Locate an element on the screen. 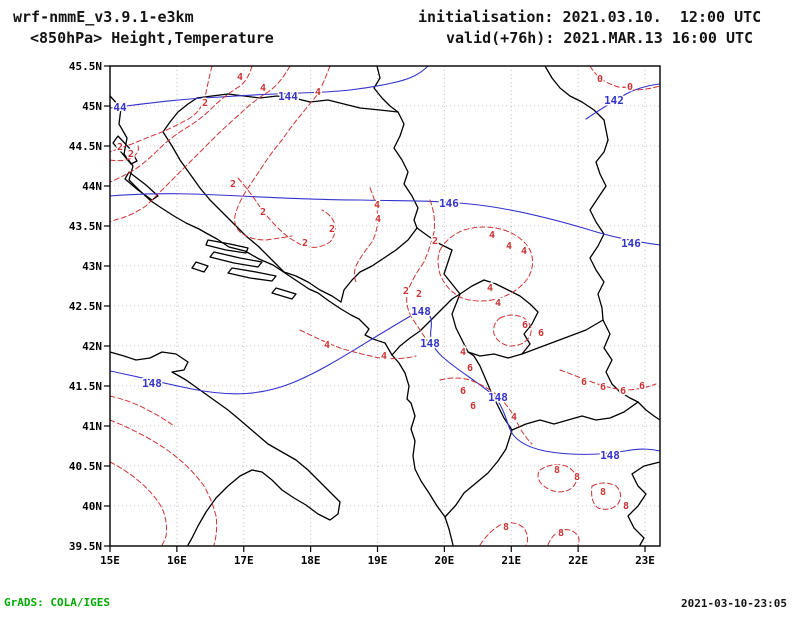  lat-tick-label: 42.5N is located at coordinates (85, 306).